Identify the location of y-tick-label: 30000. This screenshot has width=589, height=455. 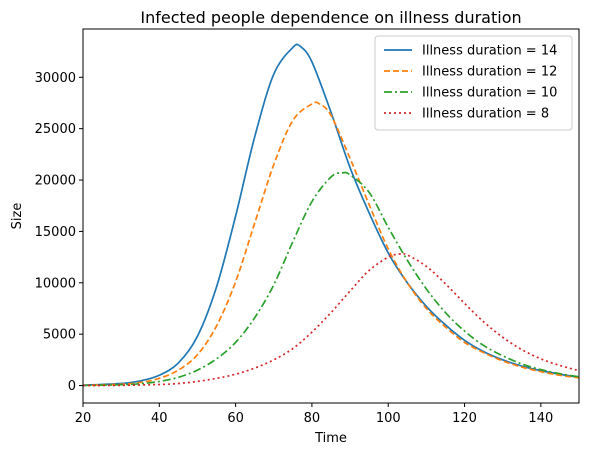
(55, 78).